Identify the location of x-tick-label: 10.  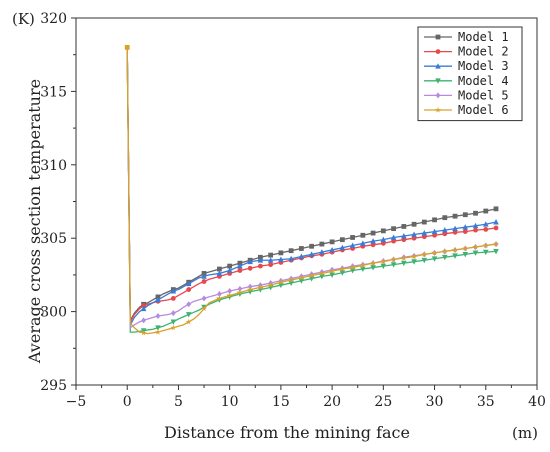
(230, 402).